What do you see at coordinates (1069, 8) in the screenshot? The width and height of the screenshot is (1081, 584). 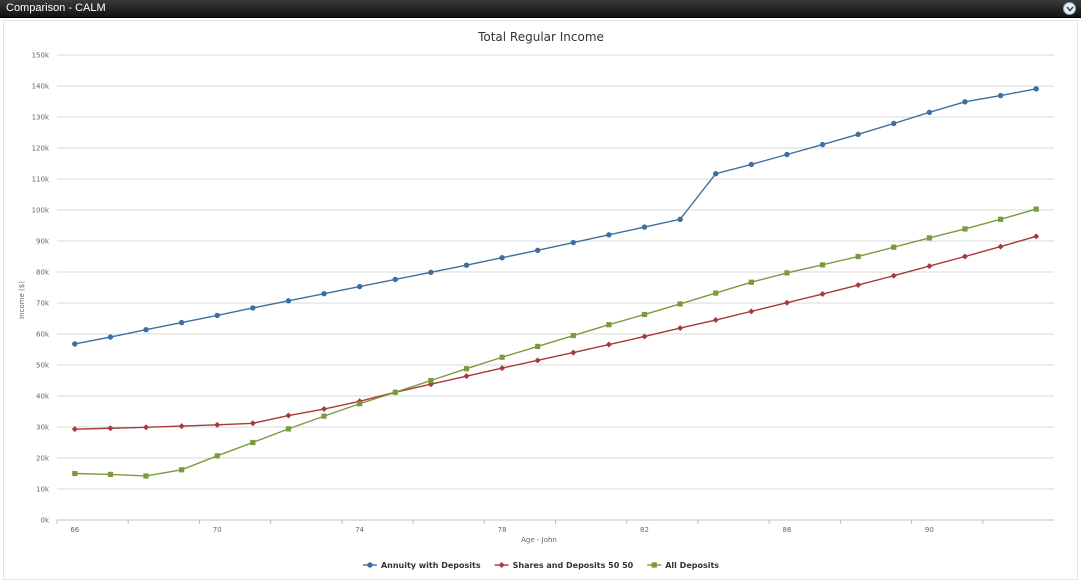 I see `chevron-down-icon` at bounding box center [1069, 8].